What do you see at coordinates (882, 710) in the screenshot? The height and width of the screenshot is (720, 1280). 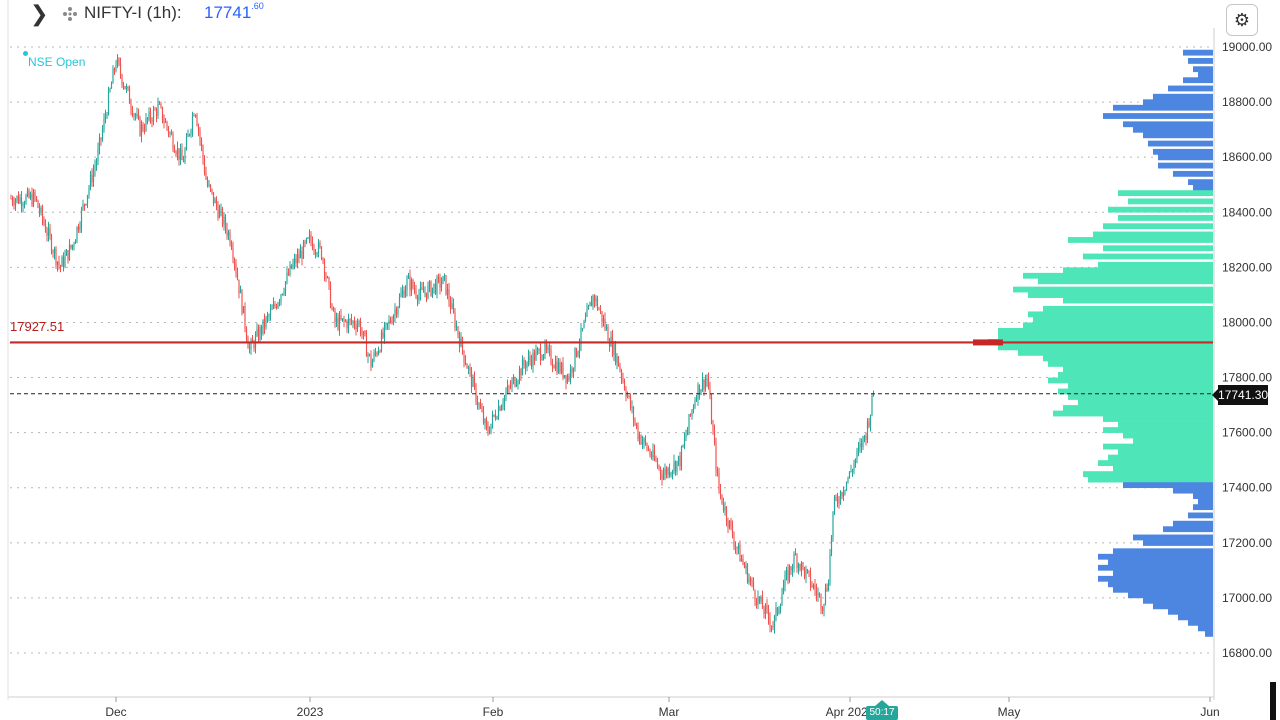 I see `bar-countdown-tag: 50:17` at bounding box center [882, 710].